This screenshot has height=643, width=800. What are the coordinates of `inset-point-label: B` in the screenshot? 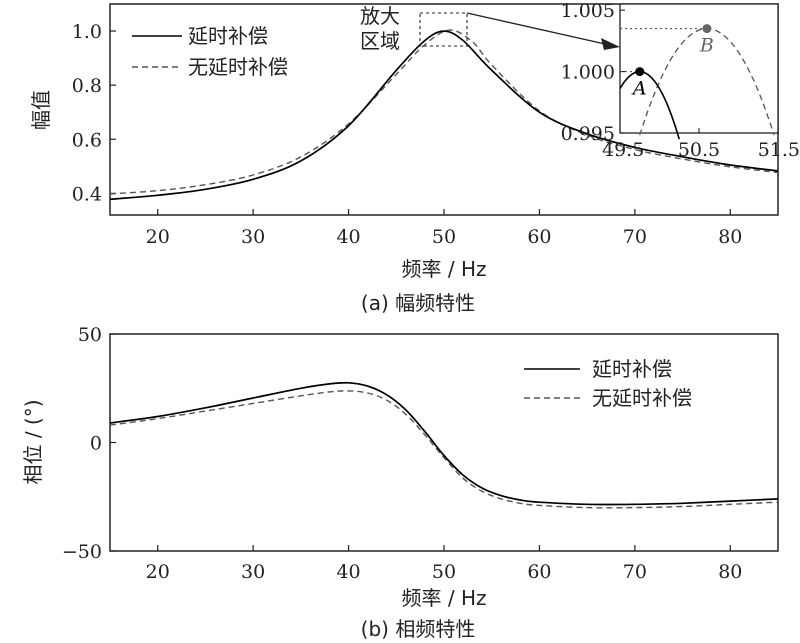 It's located at (706, 46).